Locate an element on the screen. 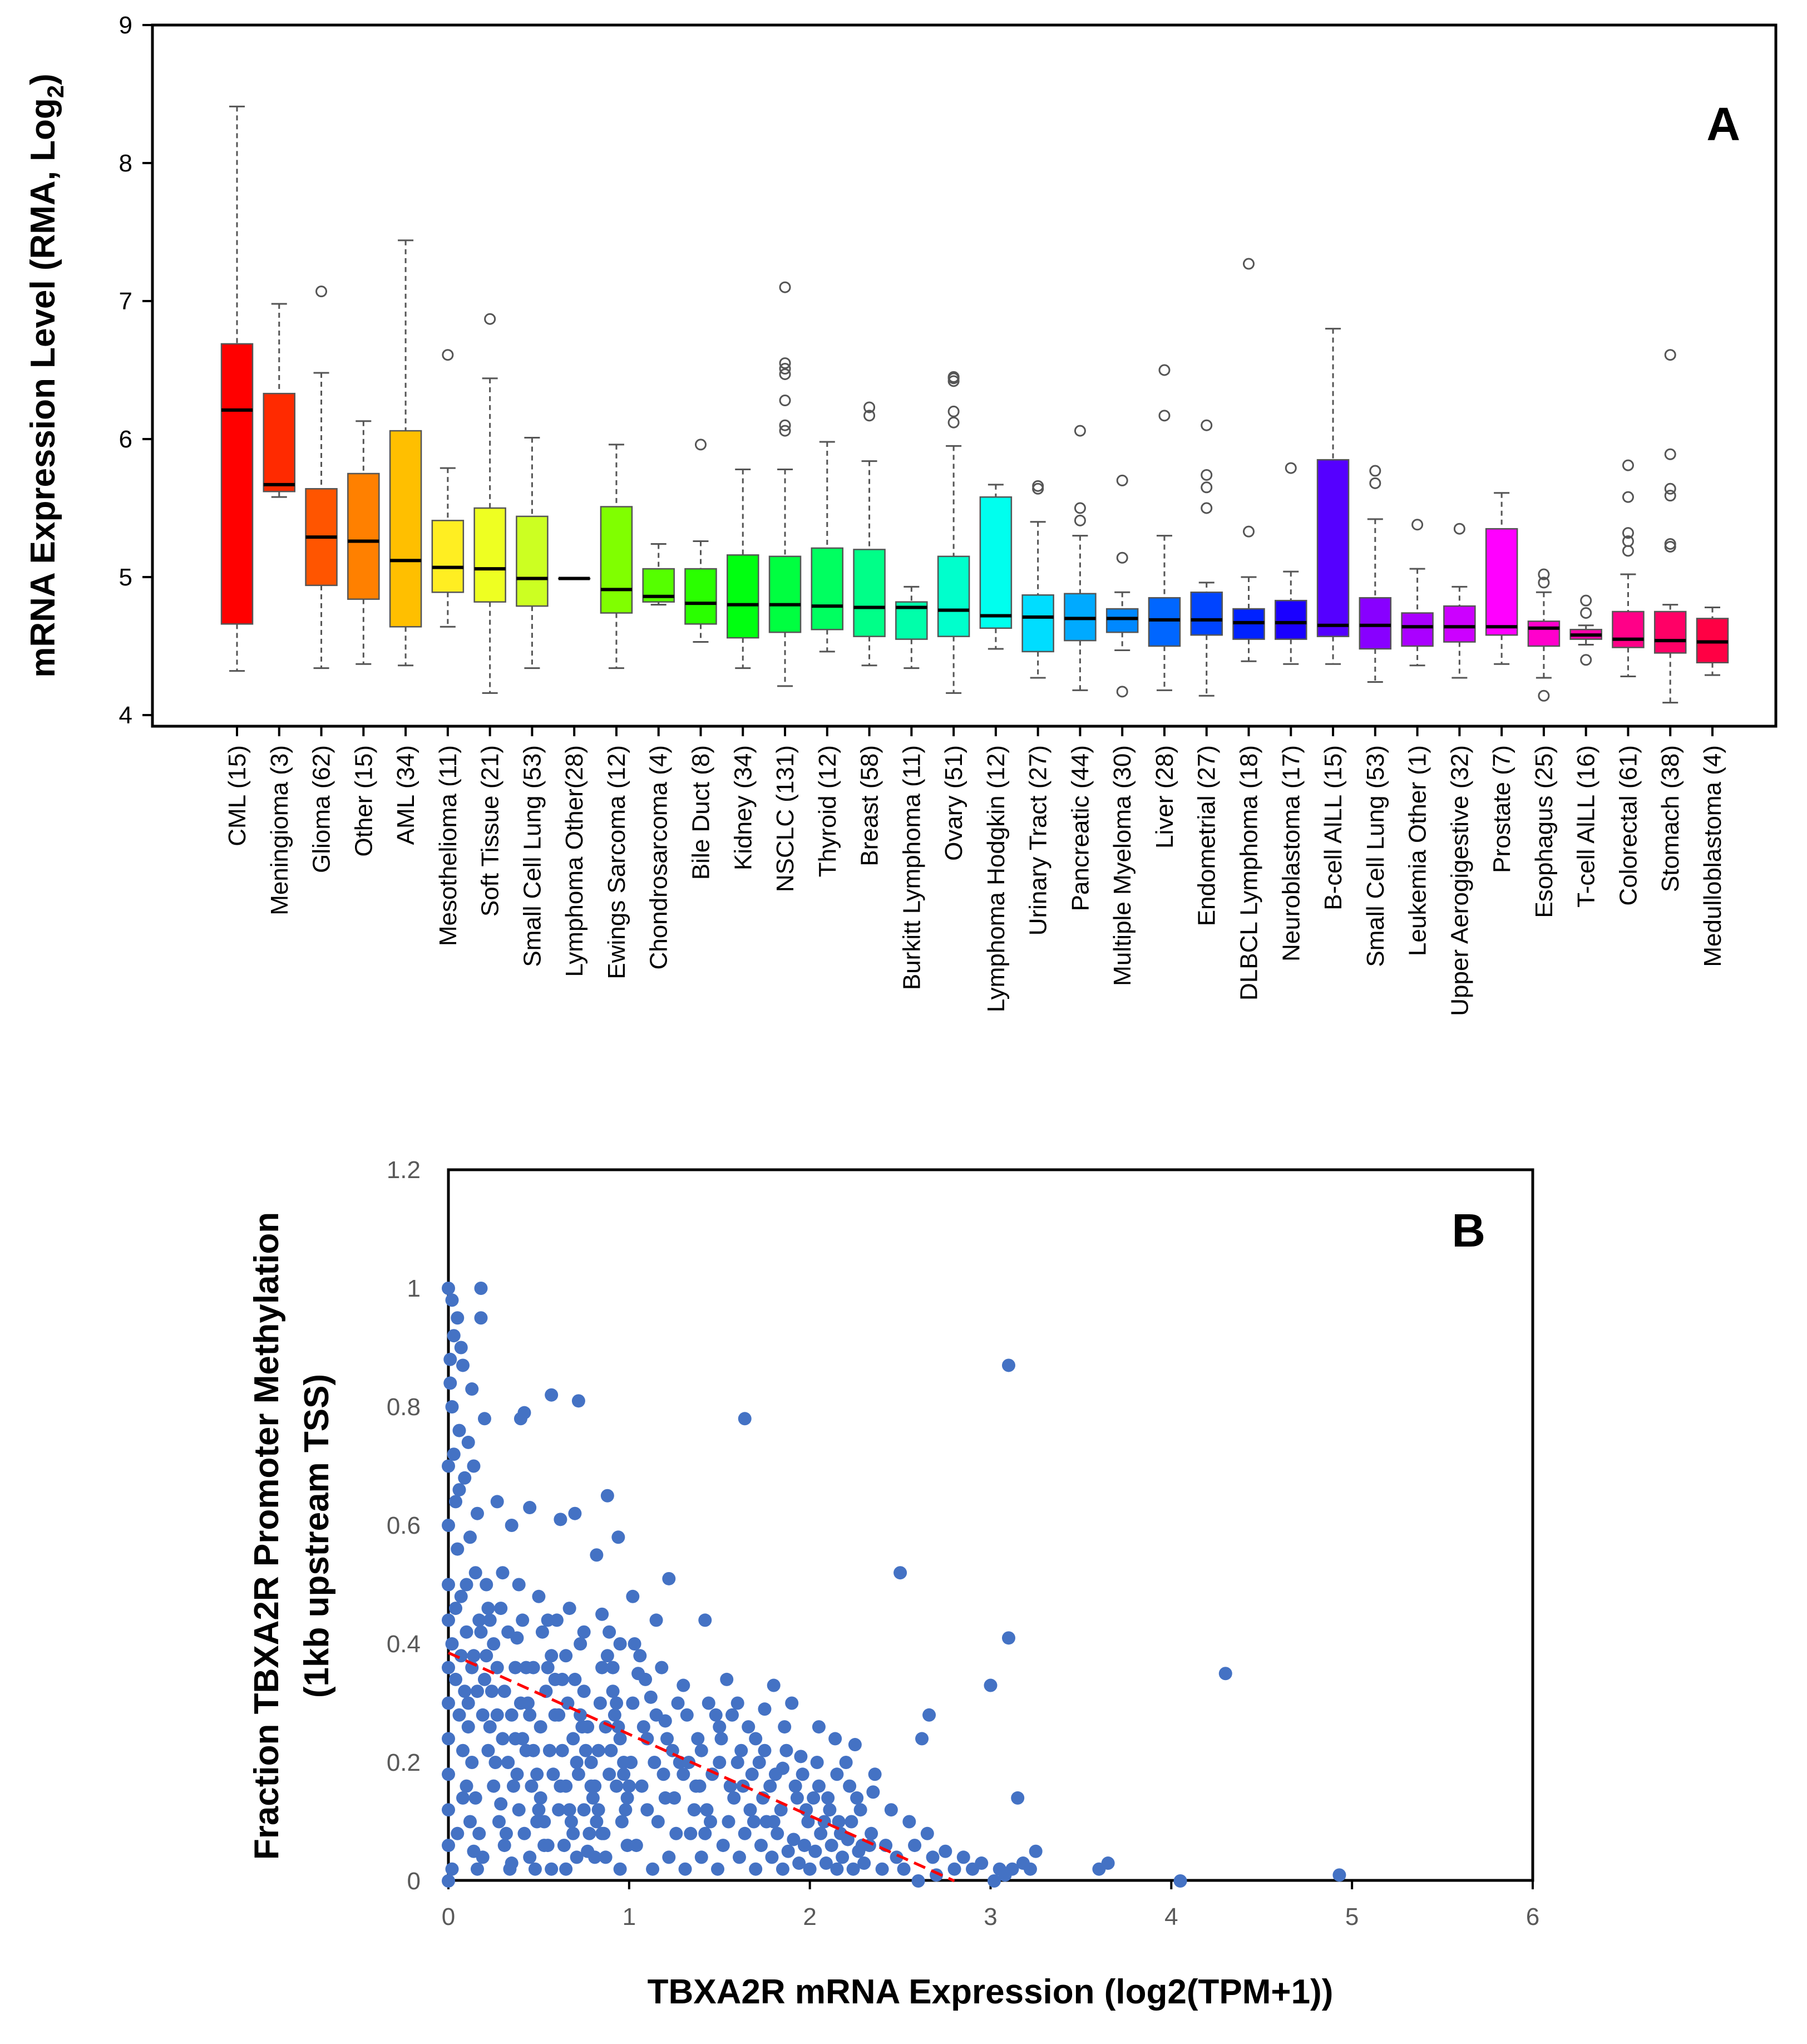 This screenshot has width=1807, height=2044. panel-a-category-label: Soft Tissue (21) is located at coordinates (490, 831).